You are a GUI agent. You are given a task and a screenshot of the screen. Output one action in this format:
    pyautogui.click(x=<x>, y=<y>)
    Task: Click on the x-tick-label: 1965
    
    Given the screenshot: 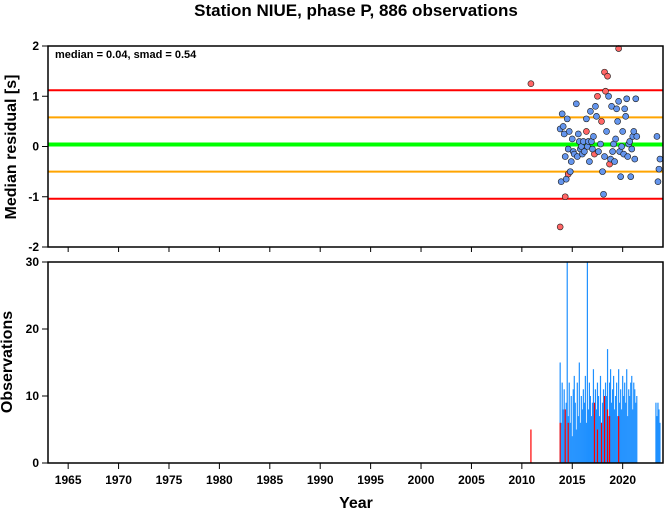 What is the action you would take?
    pyautogui.click(x=68, y=480)
    